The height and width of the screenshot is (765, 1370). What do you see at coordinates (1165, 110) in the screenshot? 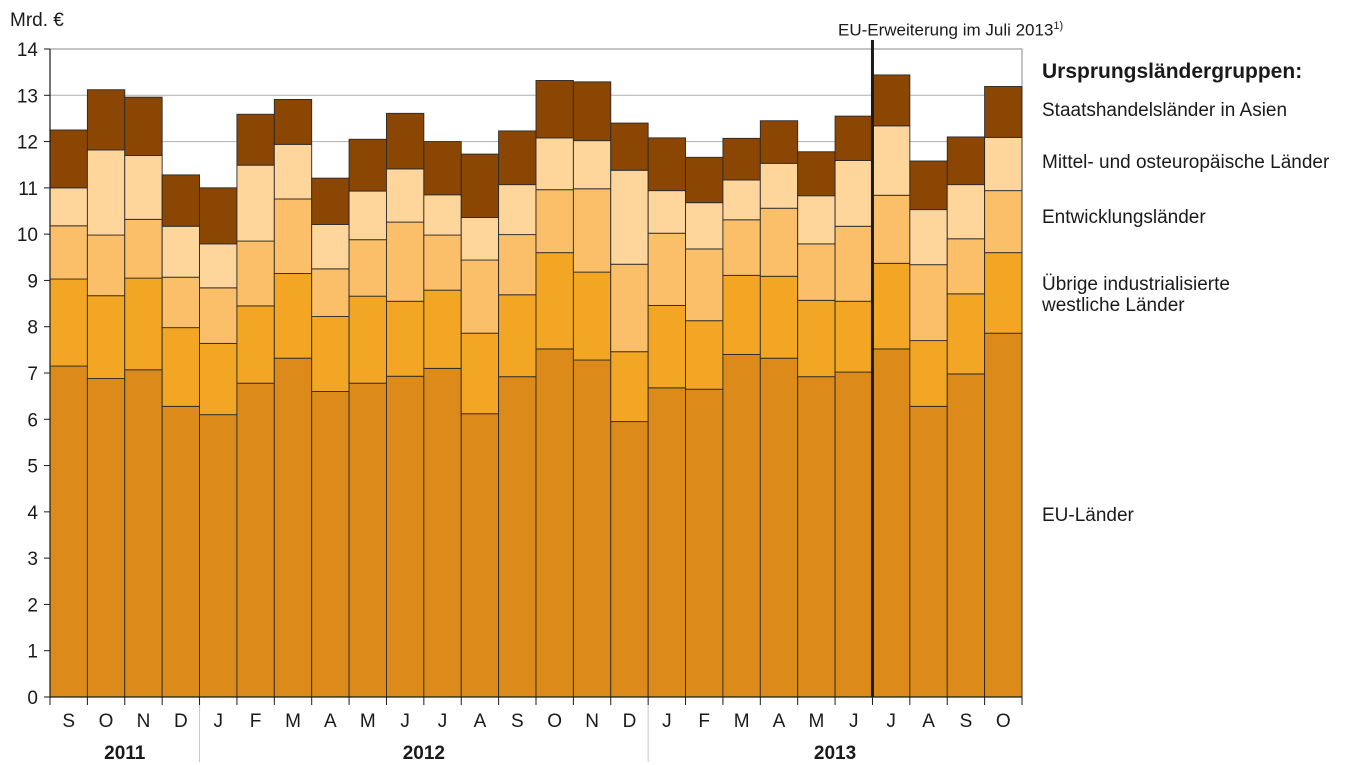
I see `legend-item-staatshandel: Staatshandelsländer in Asien` at bounding box center [1165, 110].